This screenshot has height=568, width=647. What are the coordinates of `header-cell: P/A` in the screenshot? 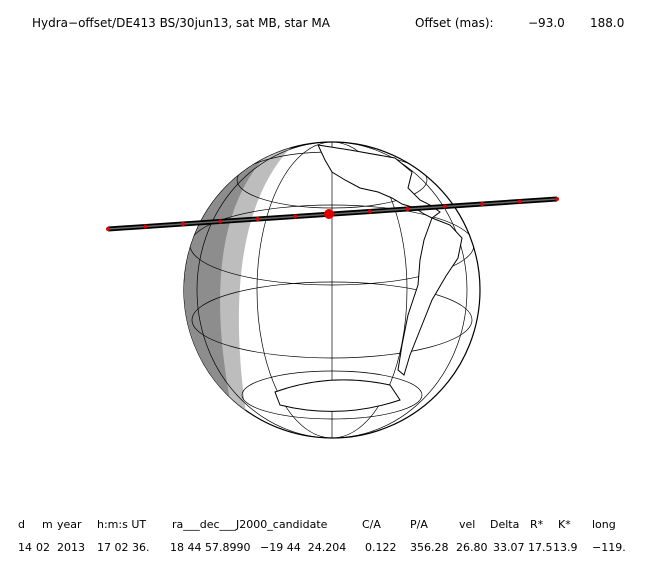 It's located at (419, 524).